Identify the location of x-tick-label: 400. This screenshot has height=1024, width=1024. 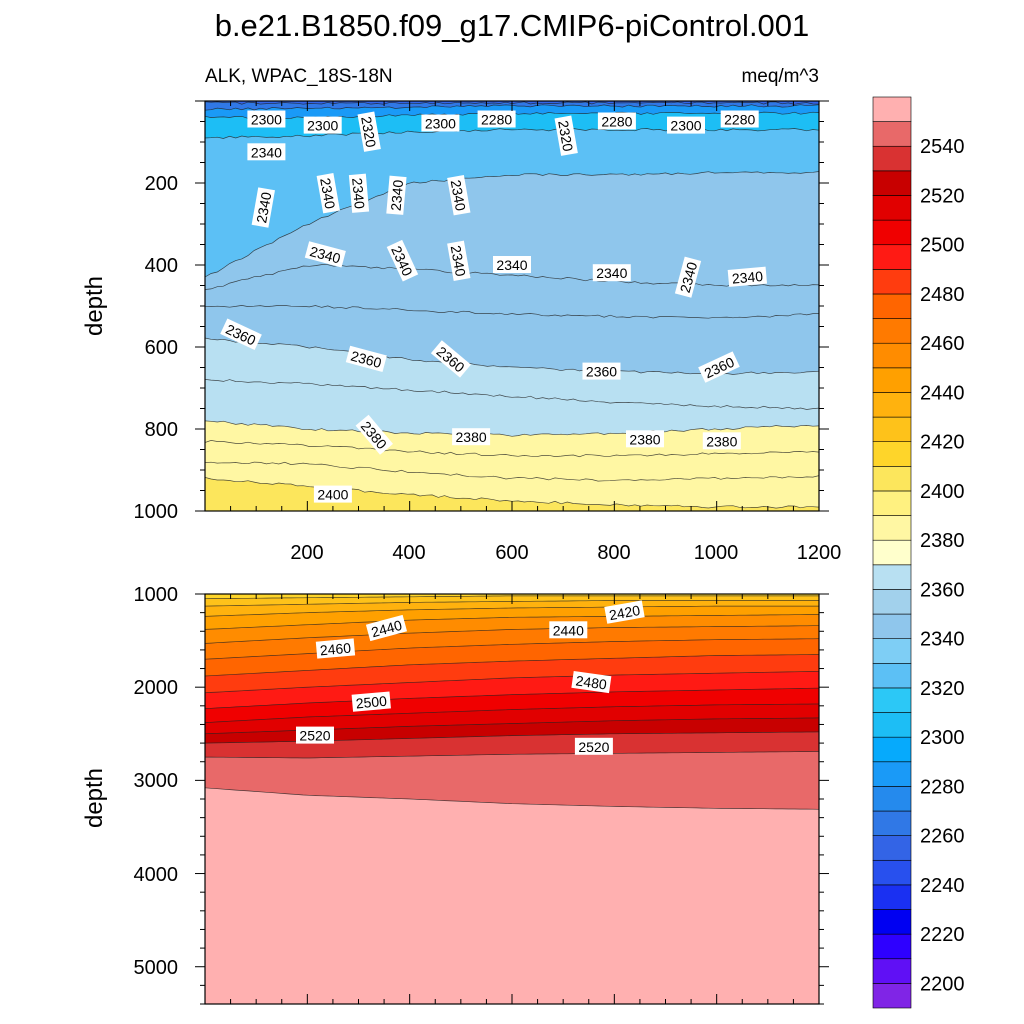
(408, 553).